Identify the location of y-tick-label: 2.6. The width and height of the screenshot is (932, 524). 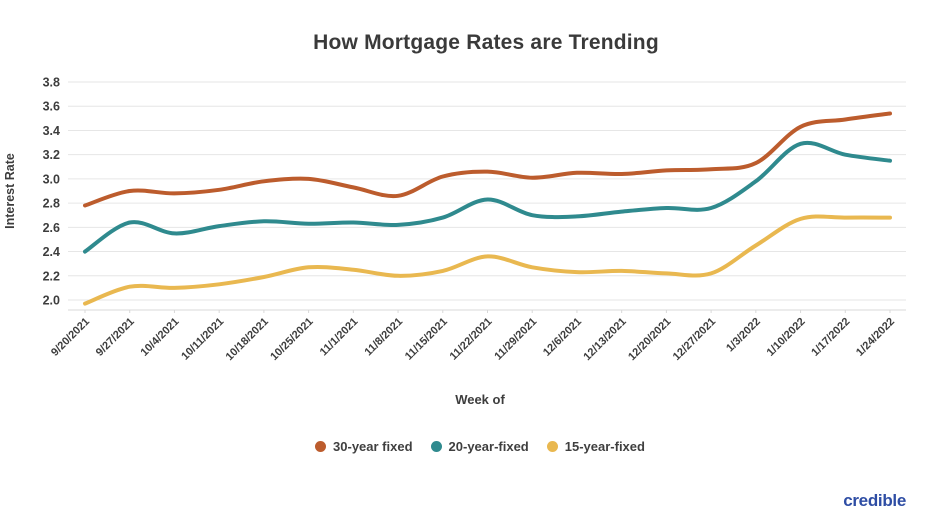
(51, 228).